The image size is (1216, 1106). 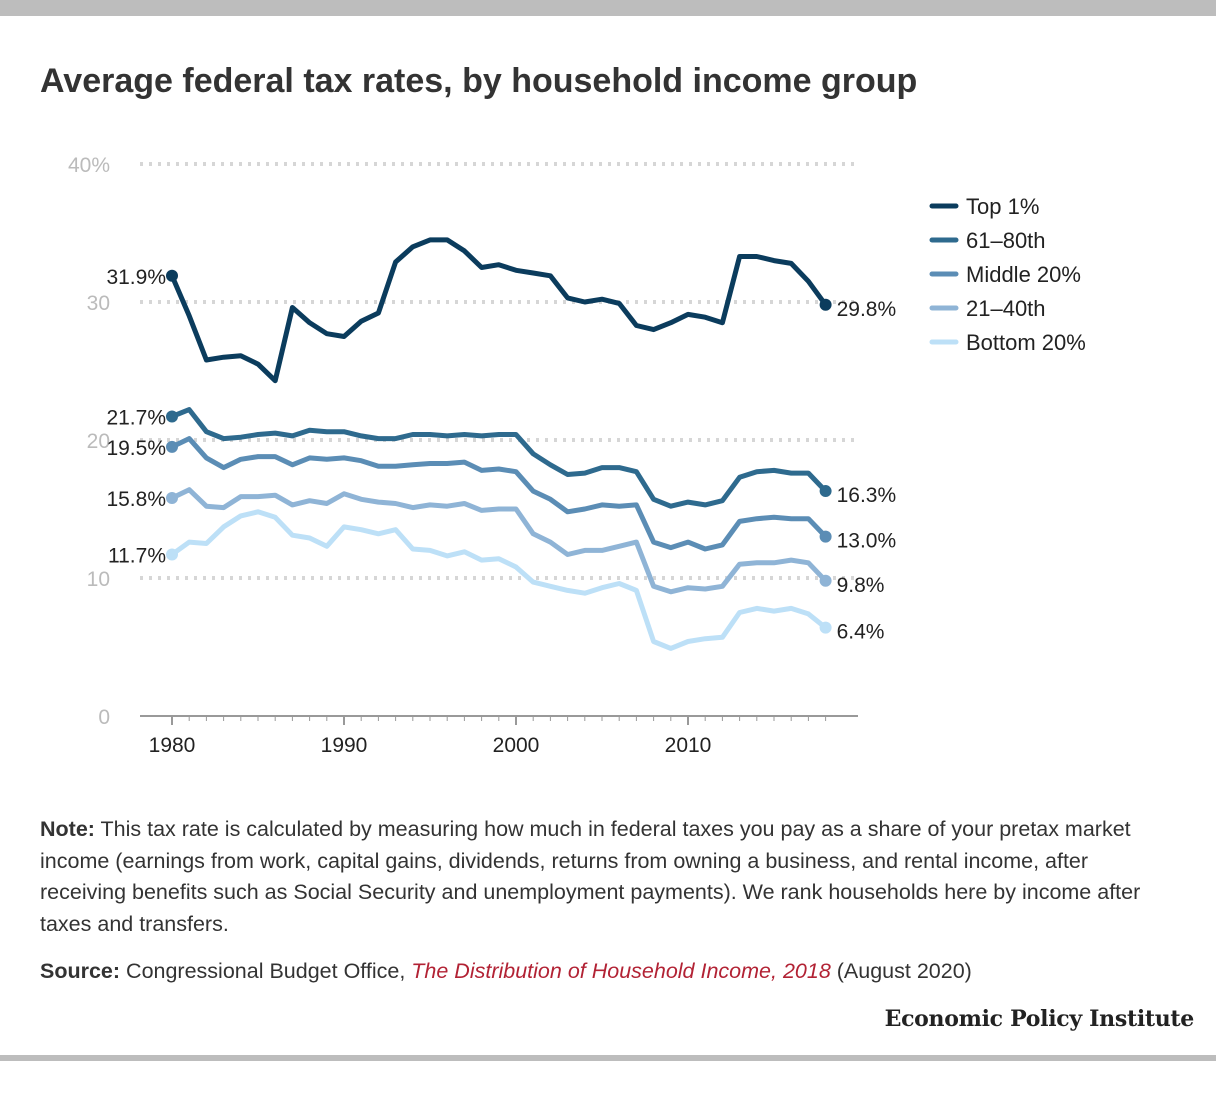 I want to click on x-tick-label: 2000, so click(x=516, y=745).